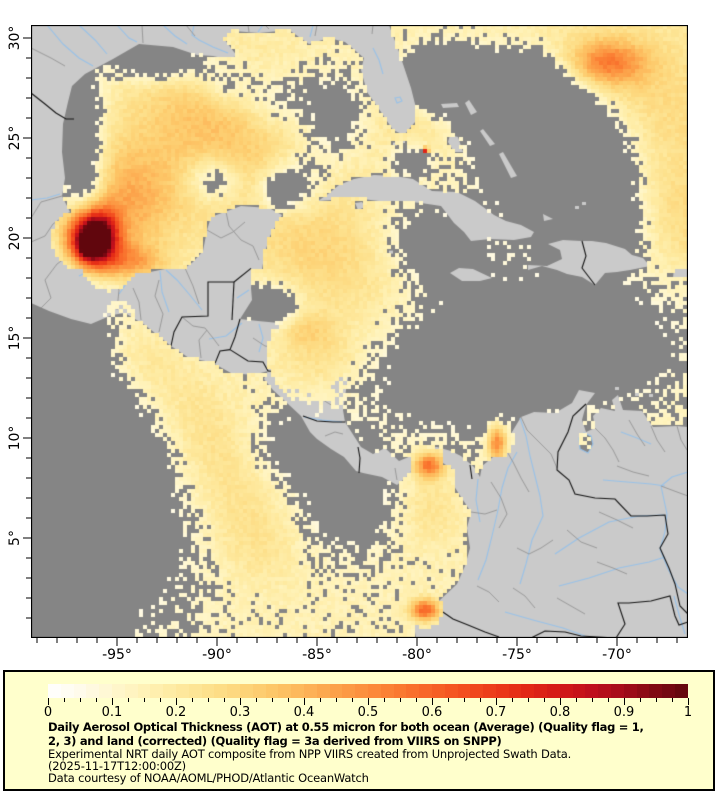  Describe the element at coordinates (368, 701) in the screenshot. I see `colorbar-ticks` at that location.